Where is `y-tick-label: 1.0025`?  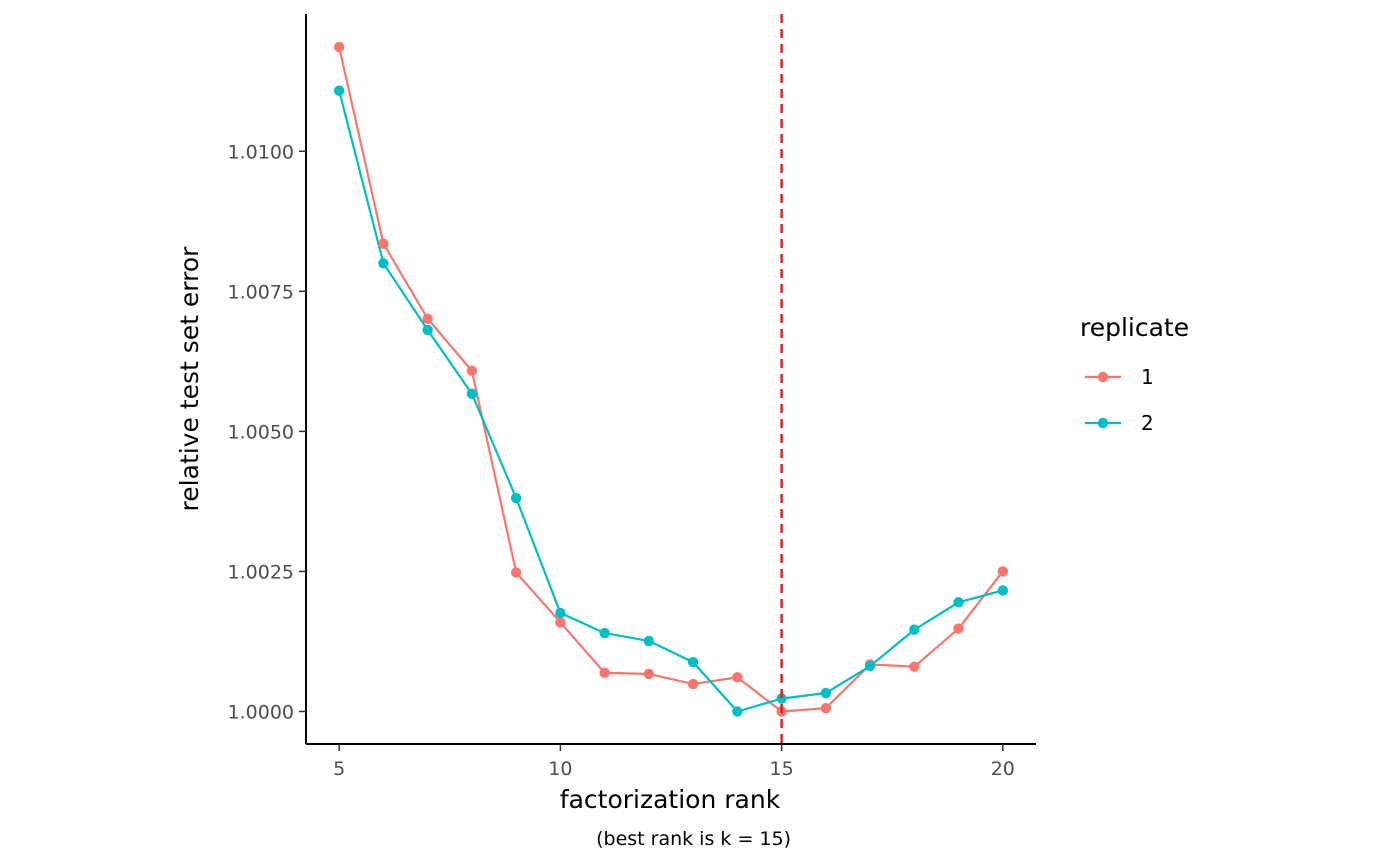 y-tick-label: 1.0025 is located at coordinates (261, 572).